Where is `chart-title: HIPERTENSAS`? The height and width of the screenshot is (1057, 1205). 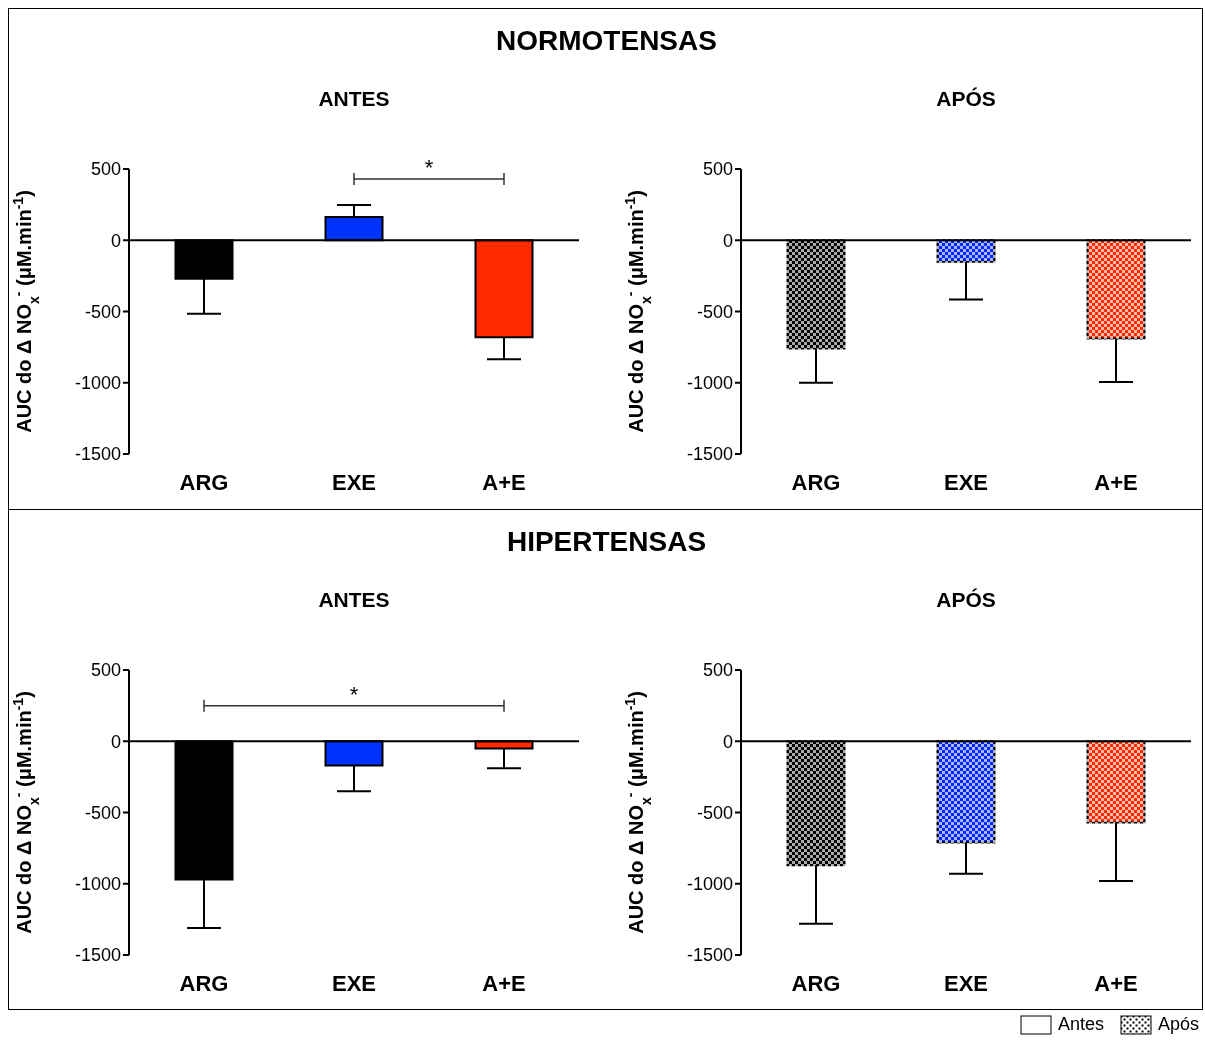
chart-title: HIPERTENSAS is located at coordinates (606, 542).